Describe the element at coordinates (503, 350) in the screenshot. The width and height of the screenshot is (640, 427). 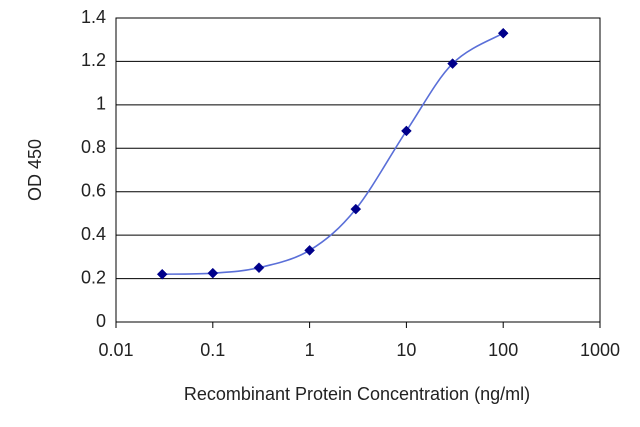
I see `x-tick-label: 100` at that location.